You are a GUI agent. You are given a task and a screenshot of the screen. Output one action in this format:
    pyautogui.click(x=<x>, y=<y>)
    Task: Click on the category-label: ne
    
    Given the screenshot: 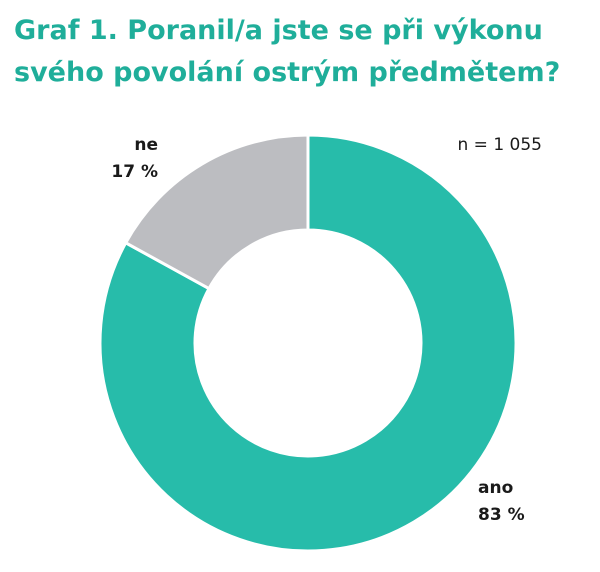 What is the action you would take?
    pyautogui.click(x=146, y=145)
    